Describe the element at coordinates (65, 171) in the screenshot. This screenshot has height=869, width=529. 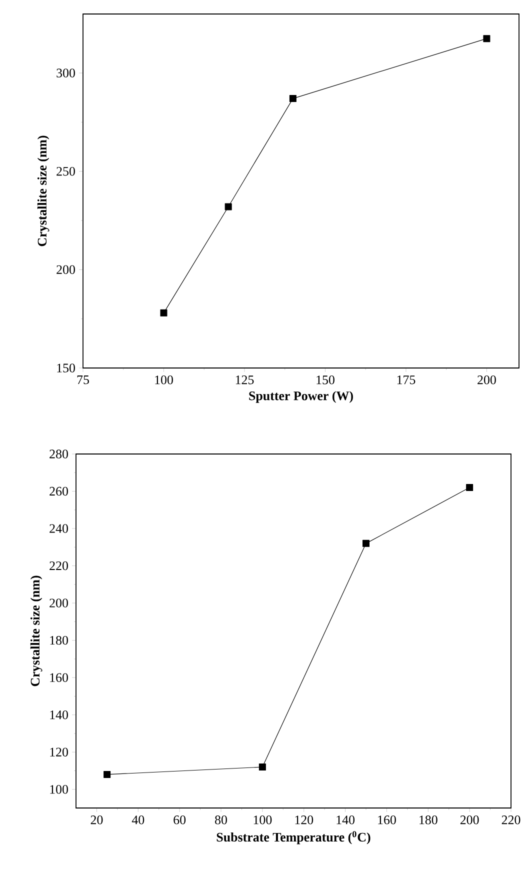
I see `y-tick-label: 250` at that location.